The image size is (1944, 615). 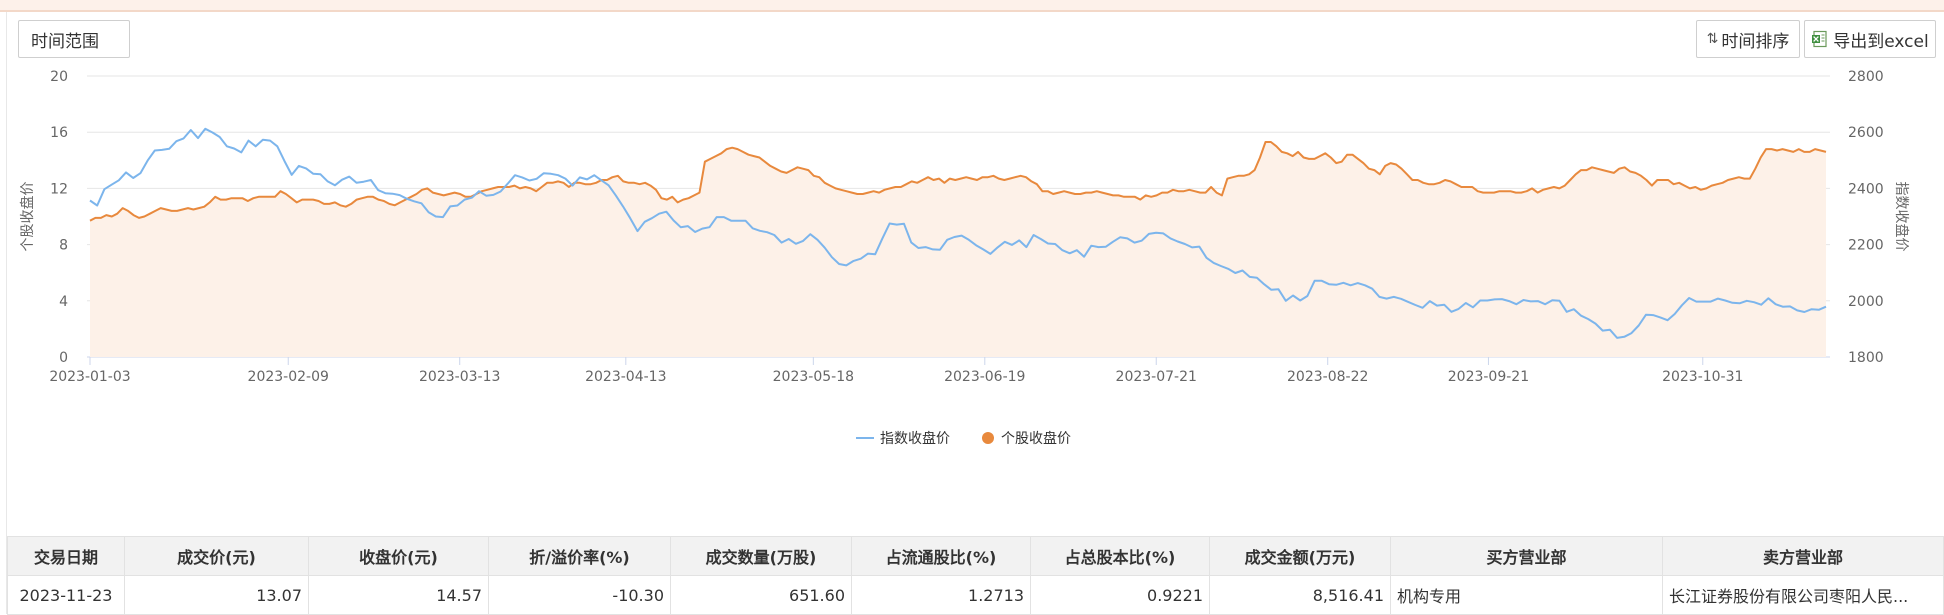 I want to click on y-right-tick-label: 2000, so click(x=1866, y=302).